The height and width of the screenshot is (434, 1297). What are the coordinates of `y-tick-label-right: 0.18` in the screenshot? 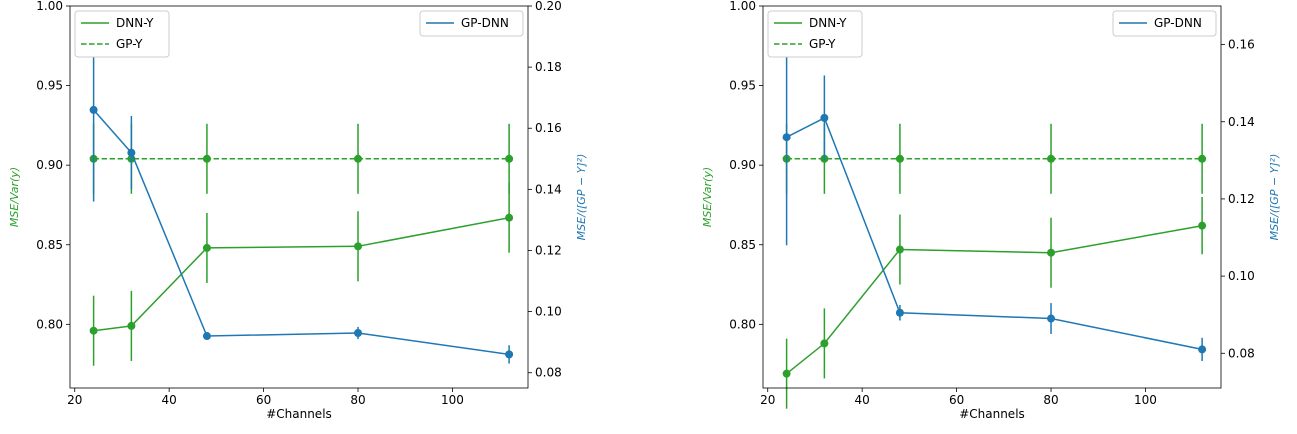 It's located at (548, 67).